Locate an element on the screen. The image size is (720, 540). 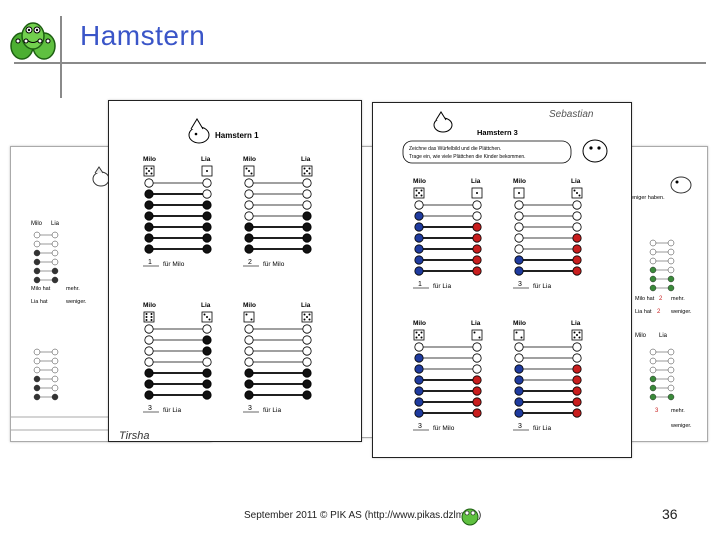
counter-panel: Milo Lia 2 für Milo is located at coordinates (278, 212).